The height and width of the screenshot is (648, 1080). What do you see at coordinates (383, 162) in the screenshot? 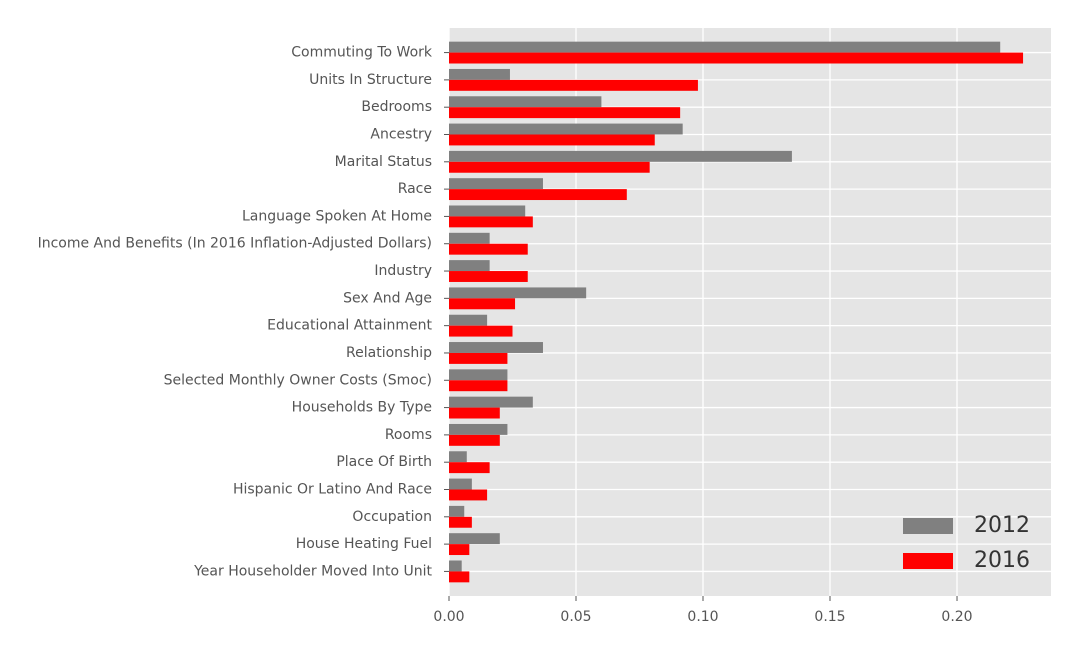
I see `y-tick-label: Marital Status` at bounding box center [383, 162].